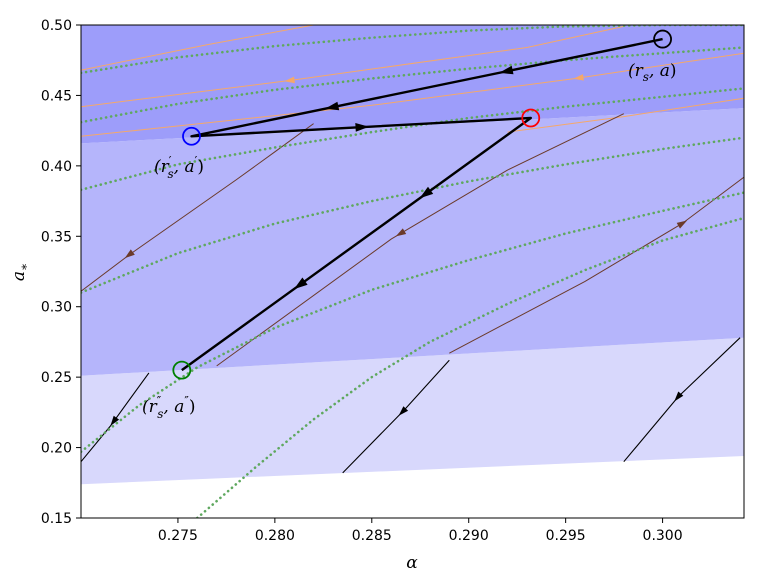 Image resolution: width=764 pixels, height=583 pixels. Describe the element at coordinates (56, 26) in the screenshot. I see `y-tick-label-8: 0.50` at that location.